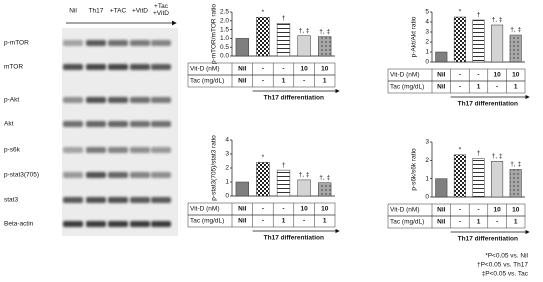  I want to click on table-row-label: Tac (mg/dL), so click(407, 222).